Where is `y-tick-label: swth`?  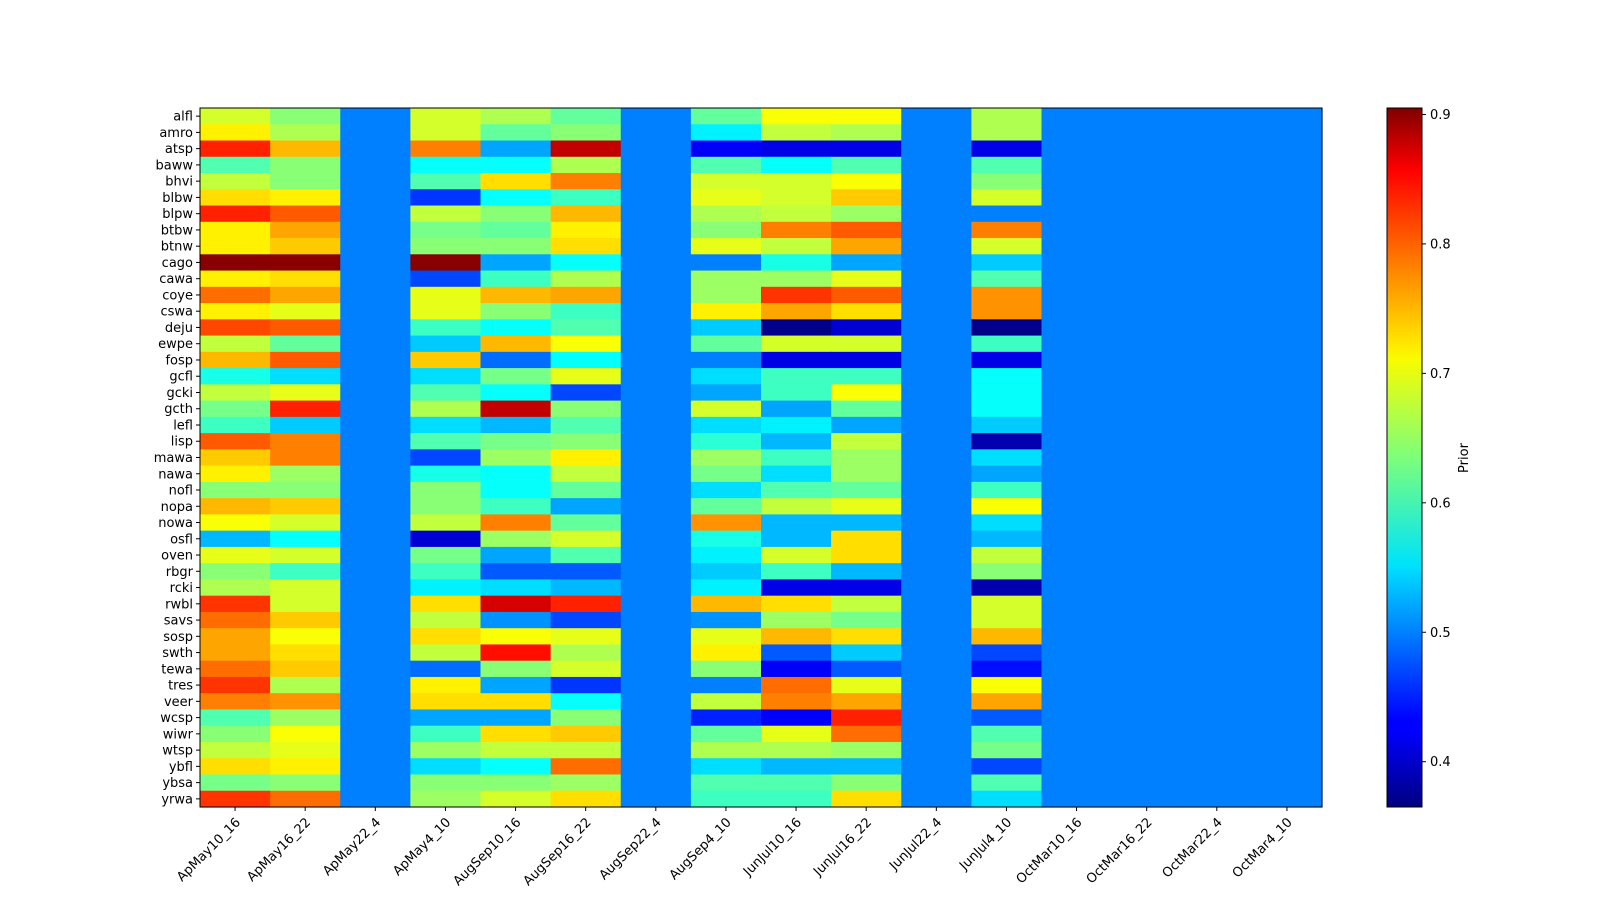 y-tick-label: swth is located at coordinates (177, 653).